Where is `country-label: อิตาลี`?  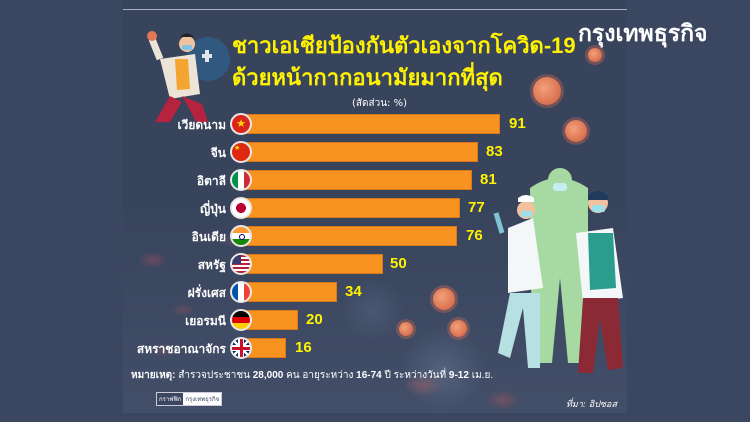 country-label: อิตาลี is located at coordinates (211, 181).